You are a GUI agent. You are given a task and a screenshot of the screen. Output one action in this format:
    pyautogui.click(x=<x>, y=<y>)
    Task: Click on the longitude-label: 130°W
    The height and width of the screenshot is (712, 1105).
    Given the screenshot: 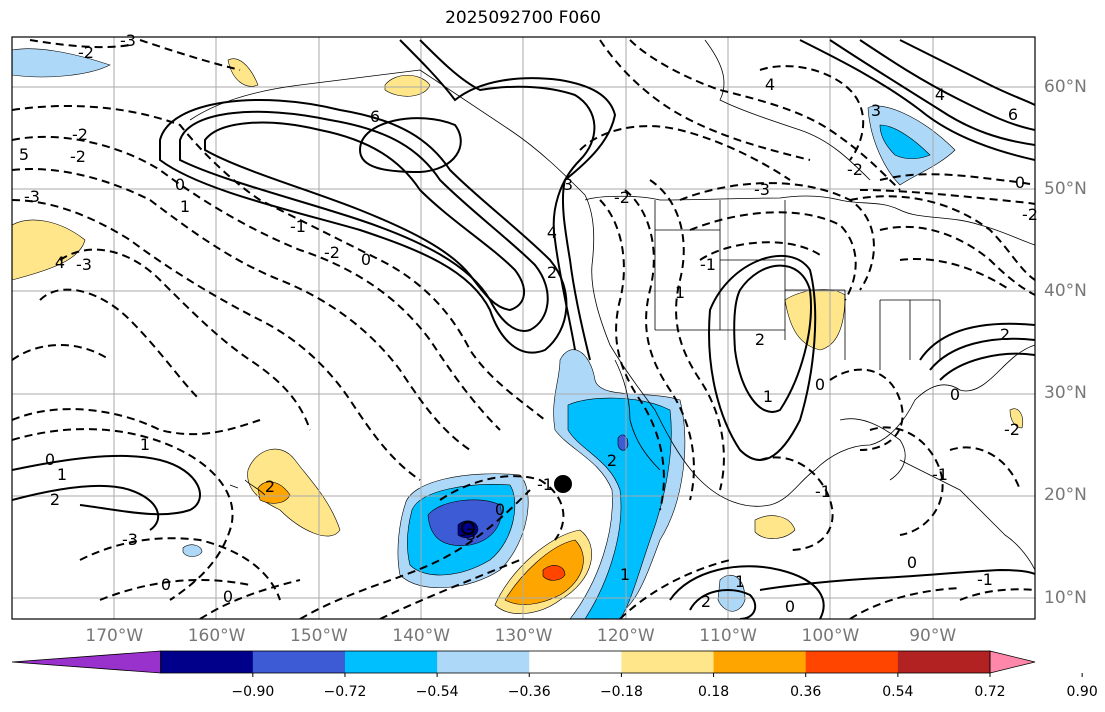 What is the action you would take?
    pyautogui.click(x=523, y=636)
    